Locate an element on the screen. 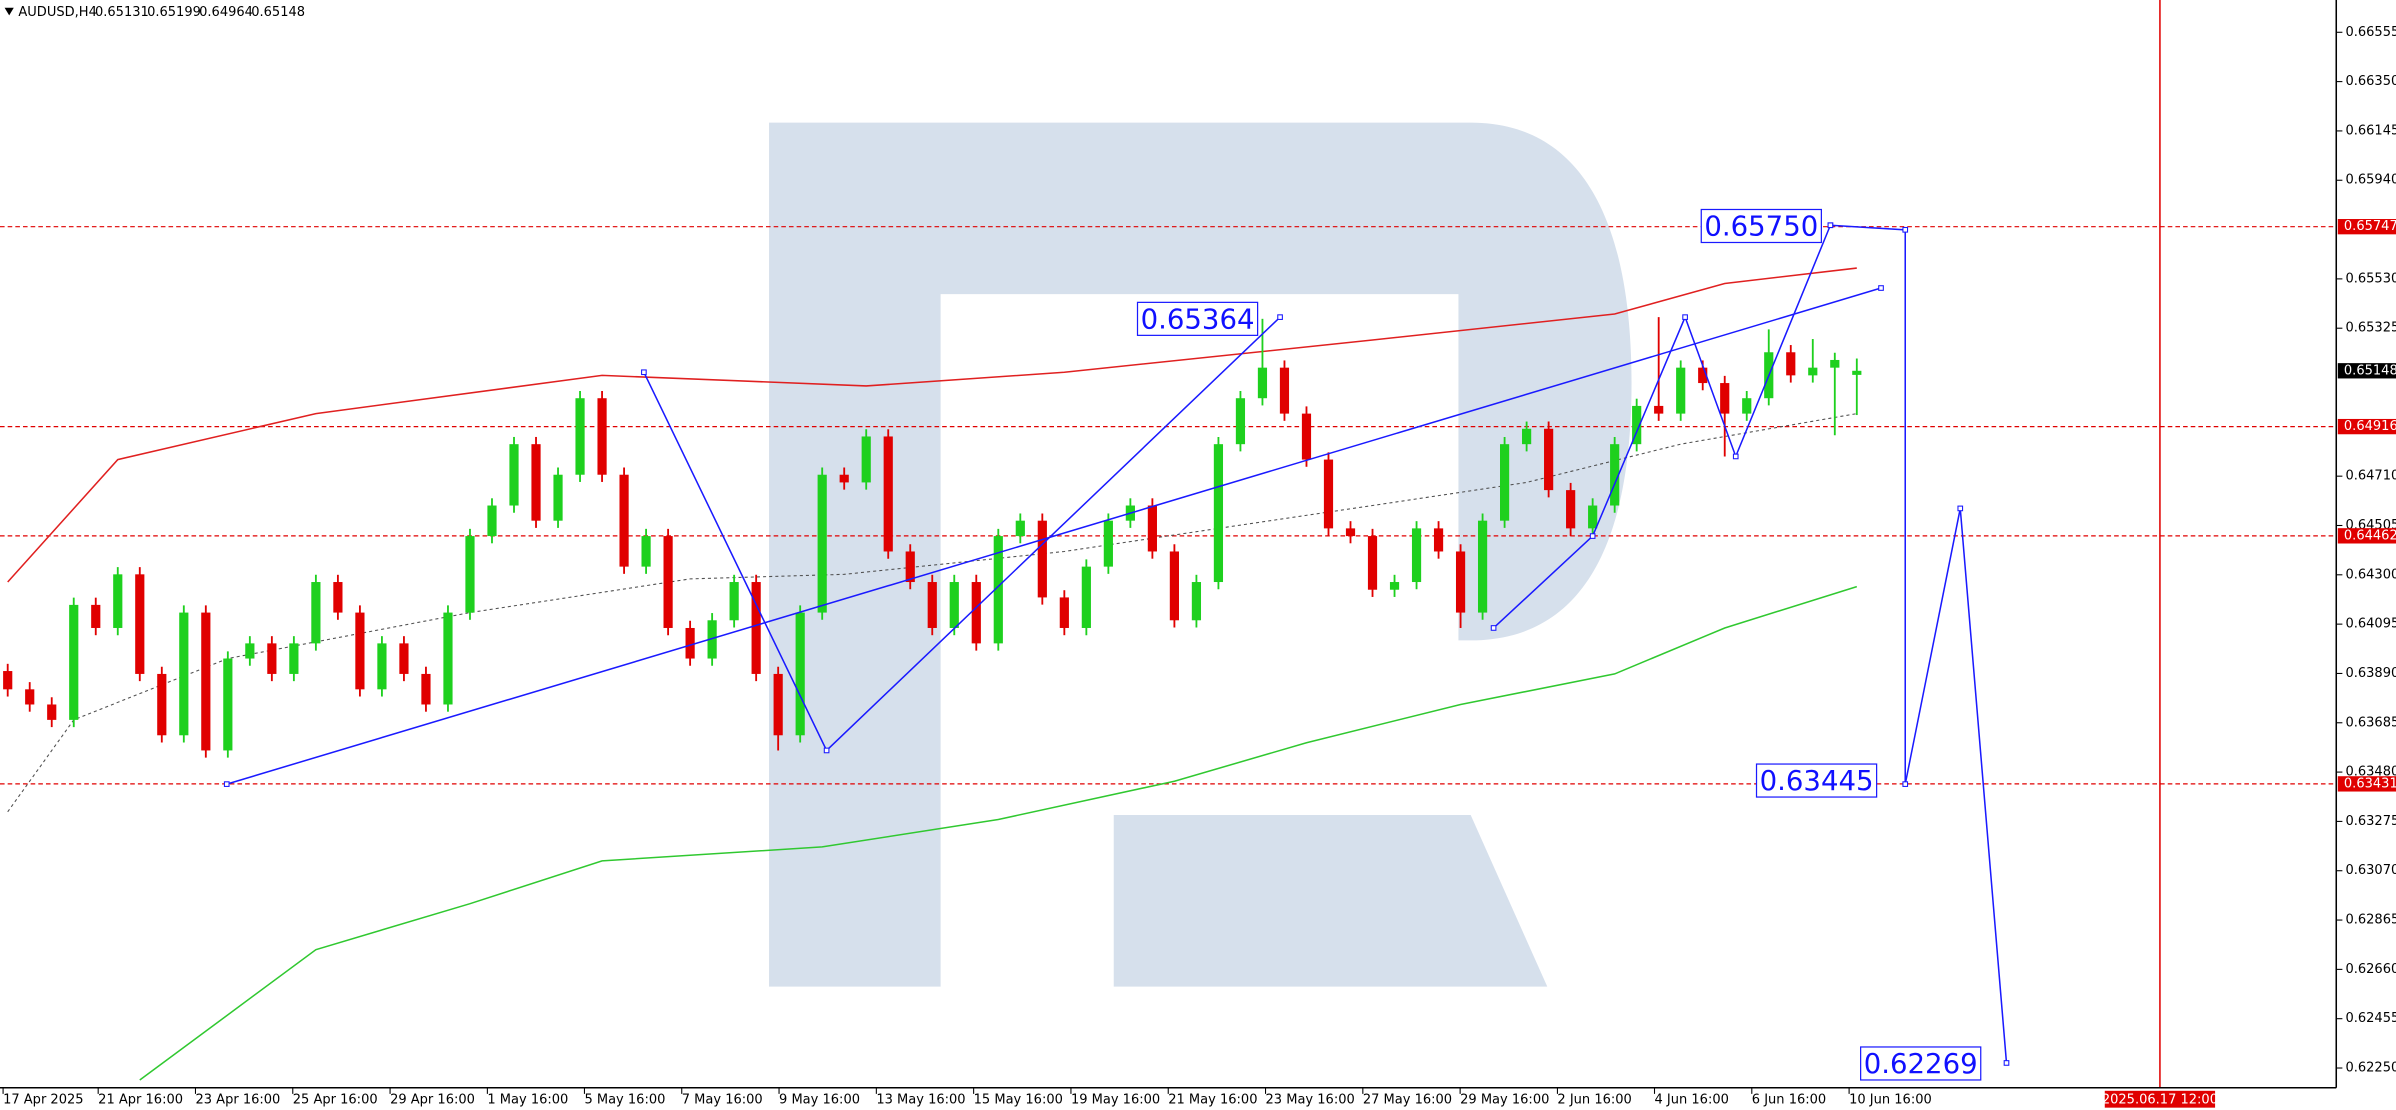  current-price-label: 0.65148 is located at coordinates (2370, 370).